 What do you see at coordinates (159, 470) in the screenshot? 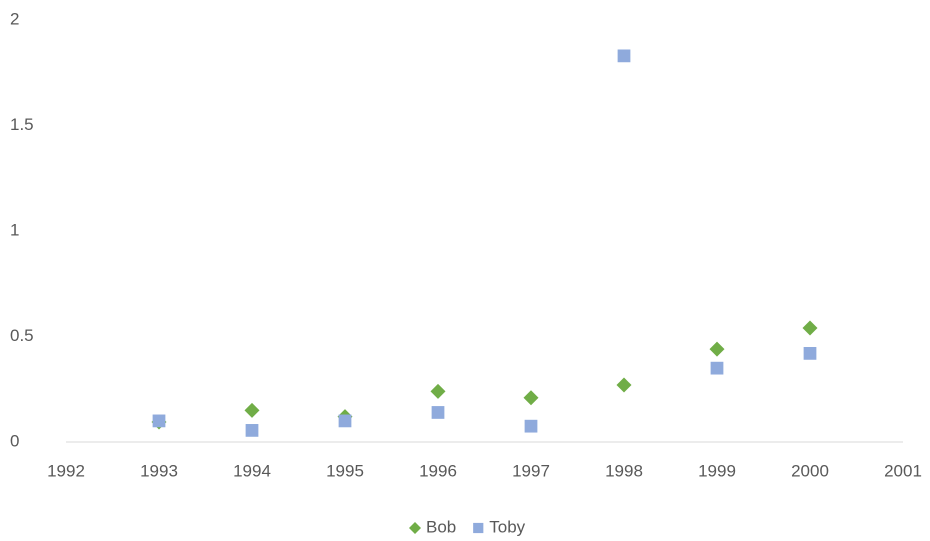
I see `x-tick-label: 1993` at bounding box center [159, 470].